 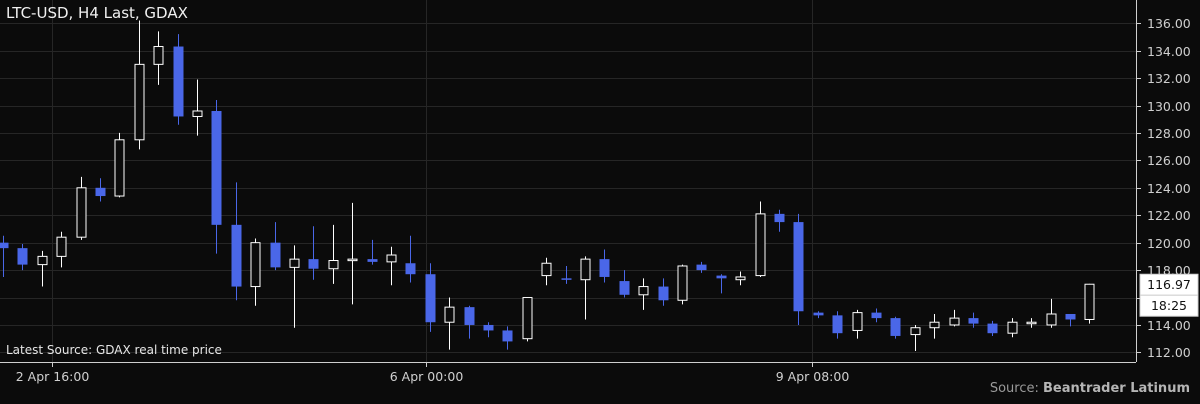 What do you see at coordinates (1169, 284) in the screenshot?
I see `last-price-label: 116.97` at bounding box center [1169, 284].